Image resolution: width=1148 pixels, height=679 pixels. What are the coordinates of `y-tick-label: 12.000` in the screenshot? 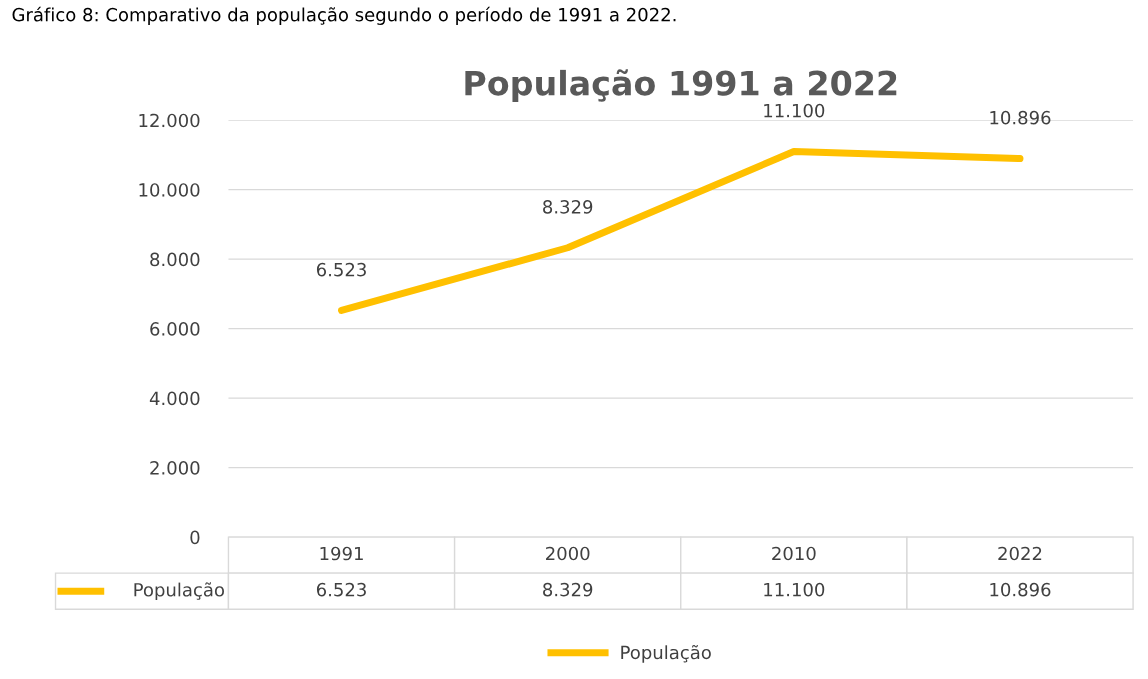 It's located at (169, 120).